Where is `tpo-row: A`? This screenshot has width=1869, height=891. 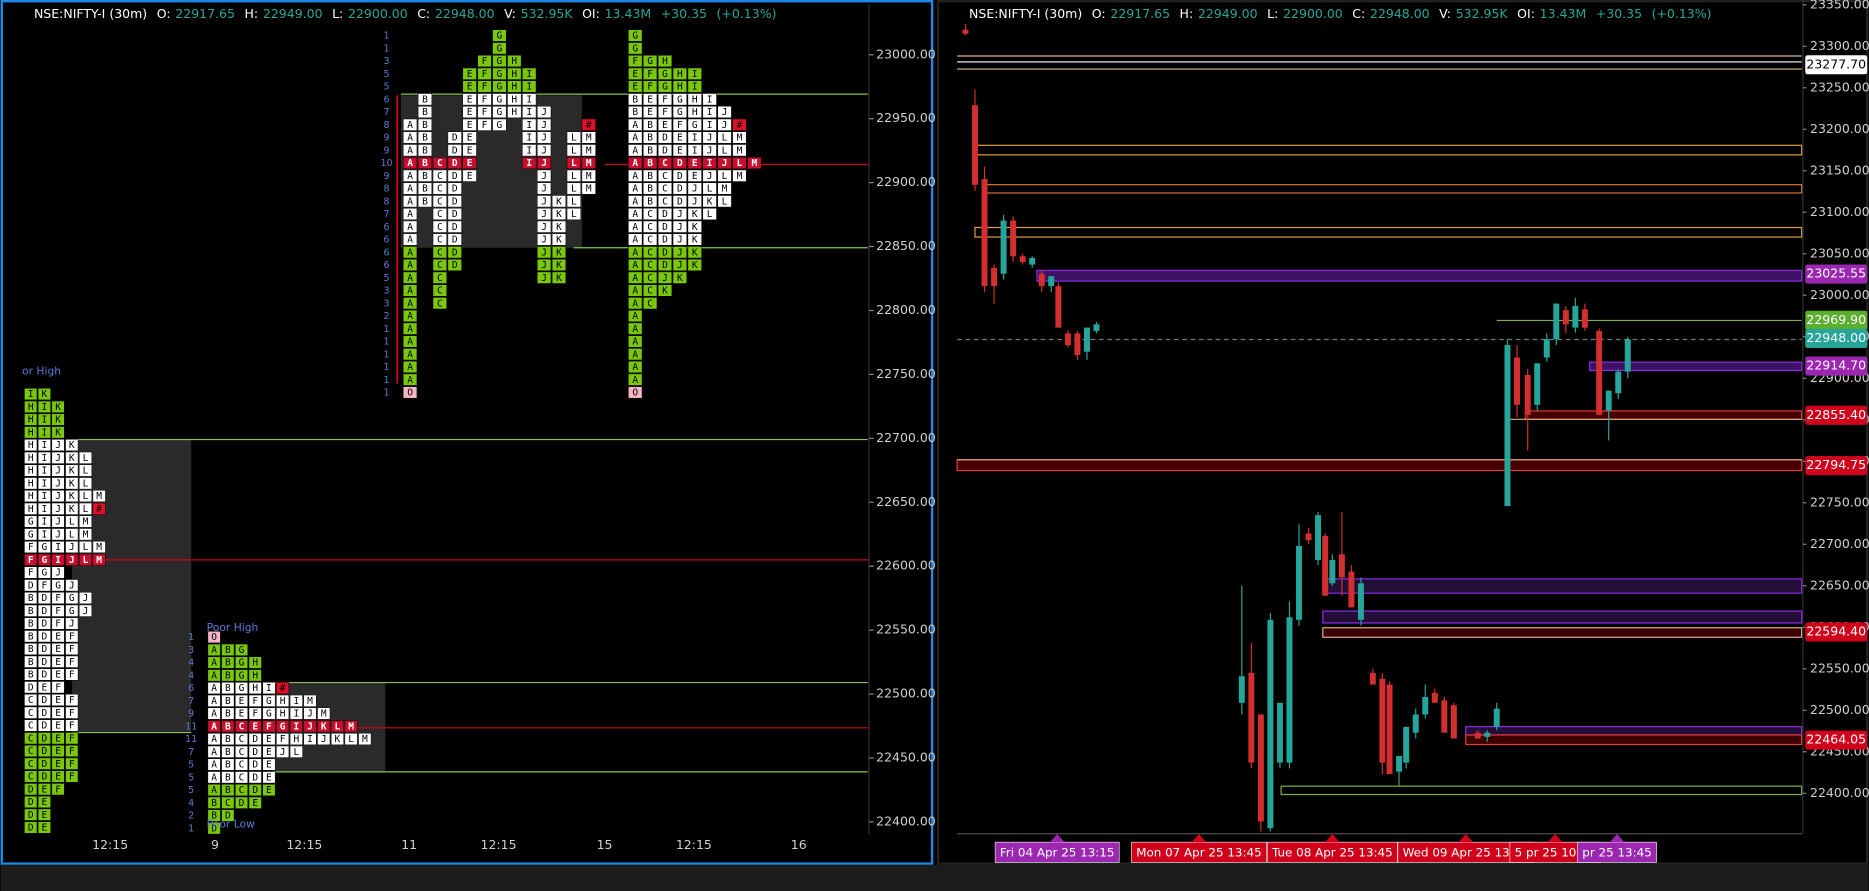 tpo-row: A is located at coordinates (635, 329).